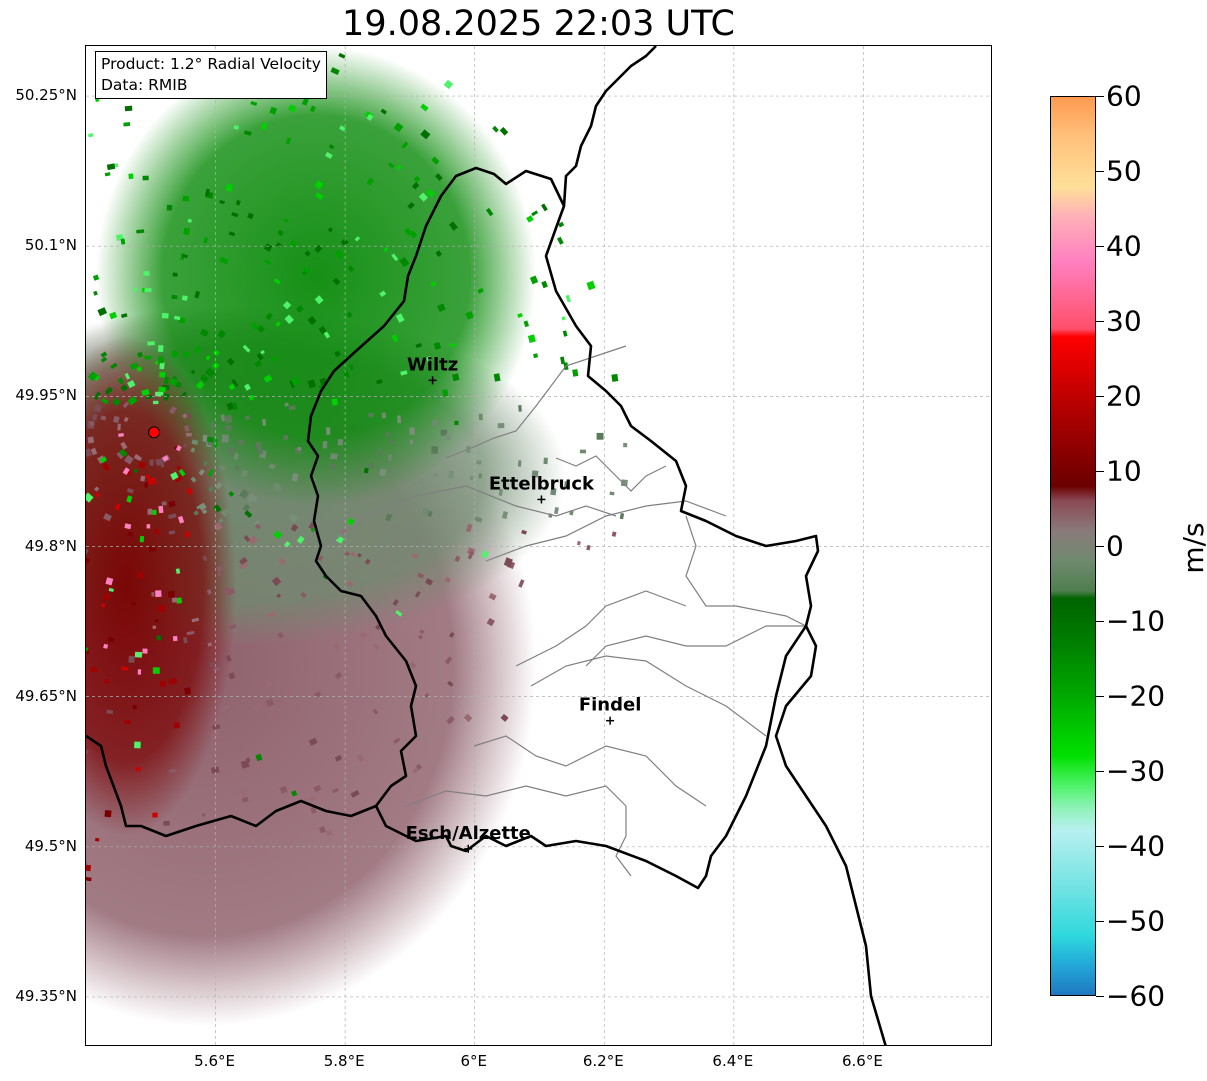 This screenshot has width=1207, height=1081. I want to click on radar-site-marker, so click(154, 432).